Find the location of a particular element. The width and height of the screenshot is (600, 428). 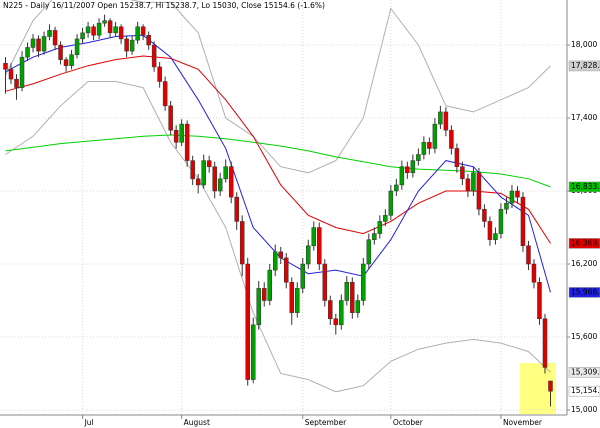

x-tick-label: August is located at coordinates (197, 422).